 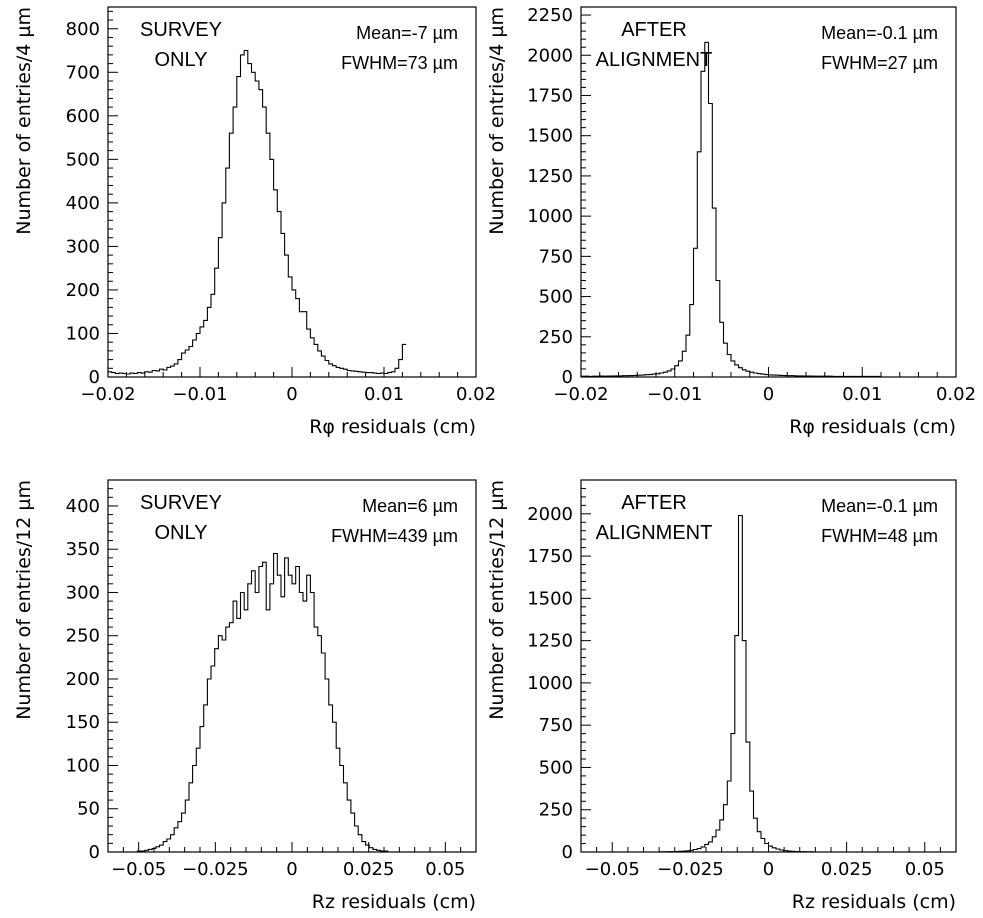 What do you see at coordinates (394, 536) in the screenshot?
I see `fwhm-stat: FWHM=439 µm` at bounding box center [394, 536].